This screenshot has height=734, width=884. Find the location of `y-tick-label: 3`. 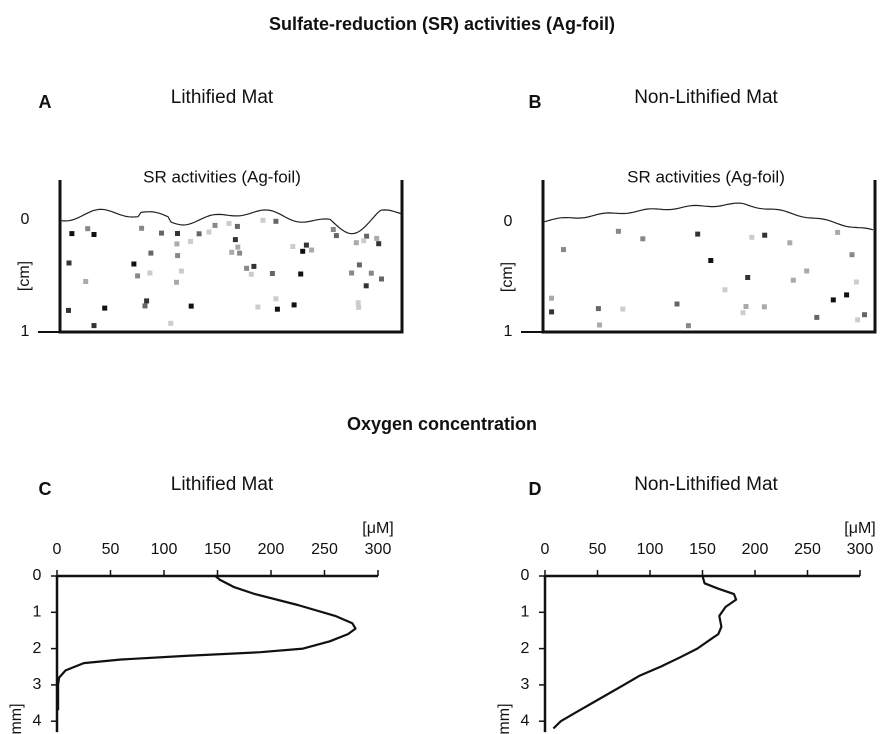

y-tick-label: 3 is located at coordinates (525, 684).